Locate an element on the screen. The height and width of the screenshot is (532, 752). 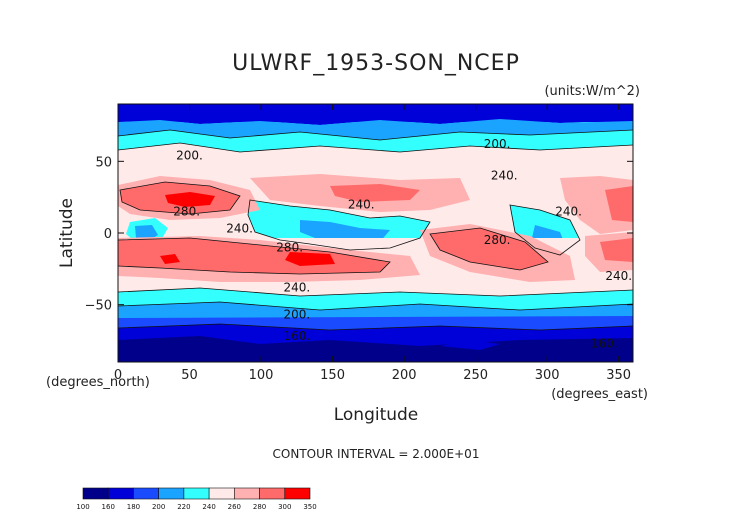
colorbar-label: 240 is located at coordinates (208, 507).